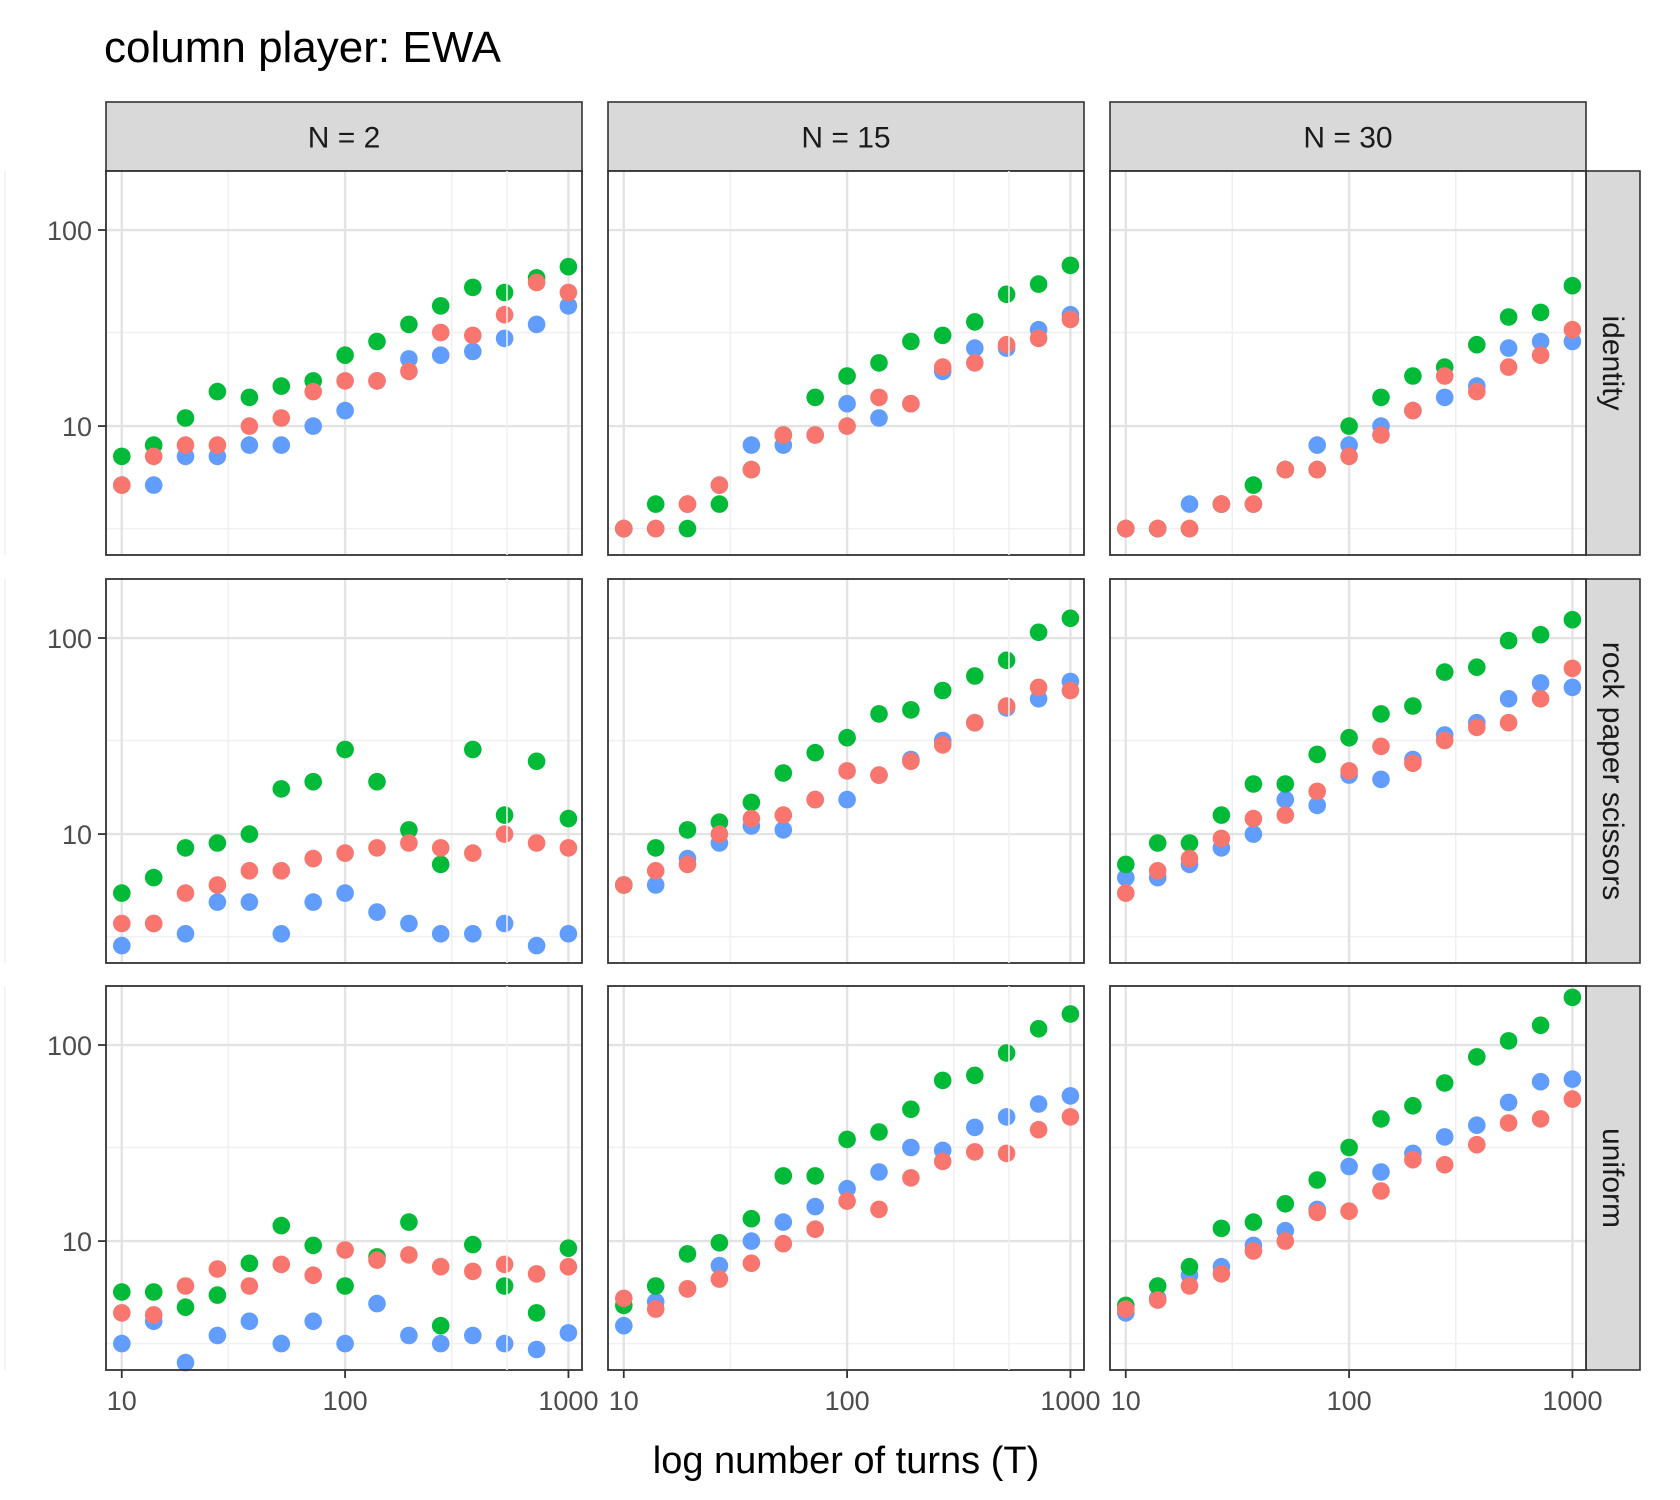  Describe the element at coordinates (1572, 1401) in the screenshot. I see `x-tick-label: 1000` at that location.